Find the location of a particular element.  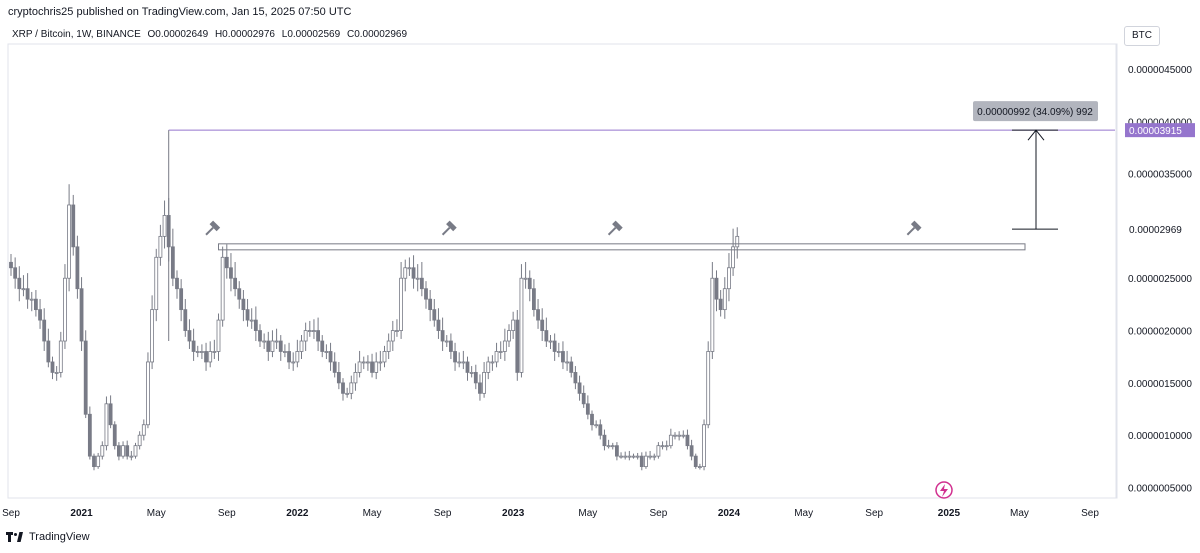

x-tick-label: 2025 is located at coordinates (949, 513).